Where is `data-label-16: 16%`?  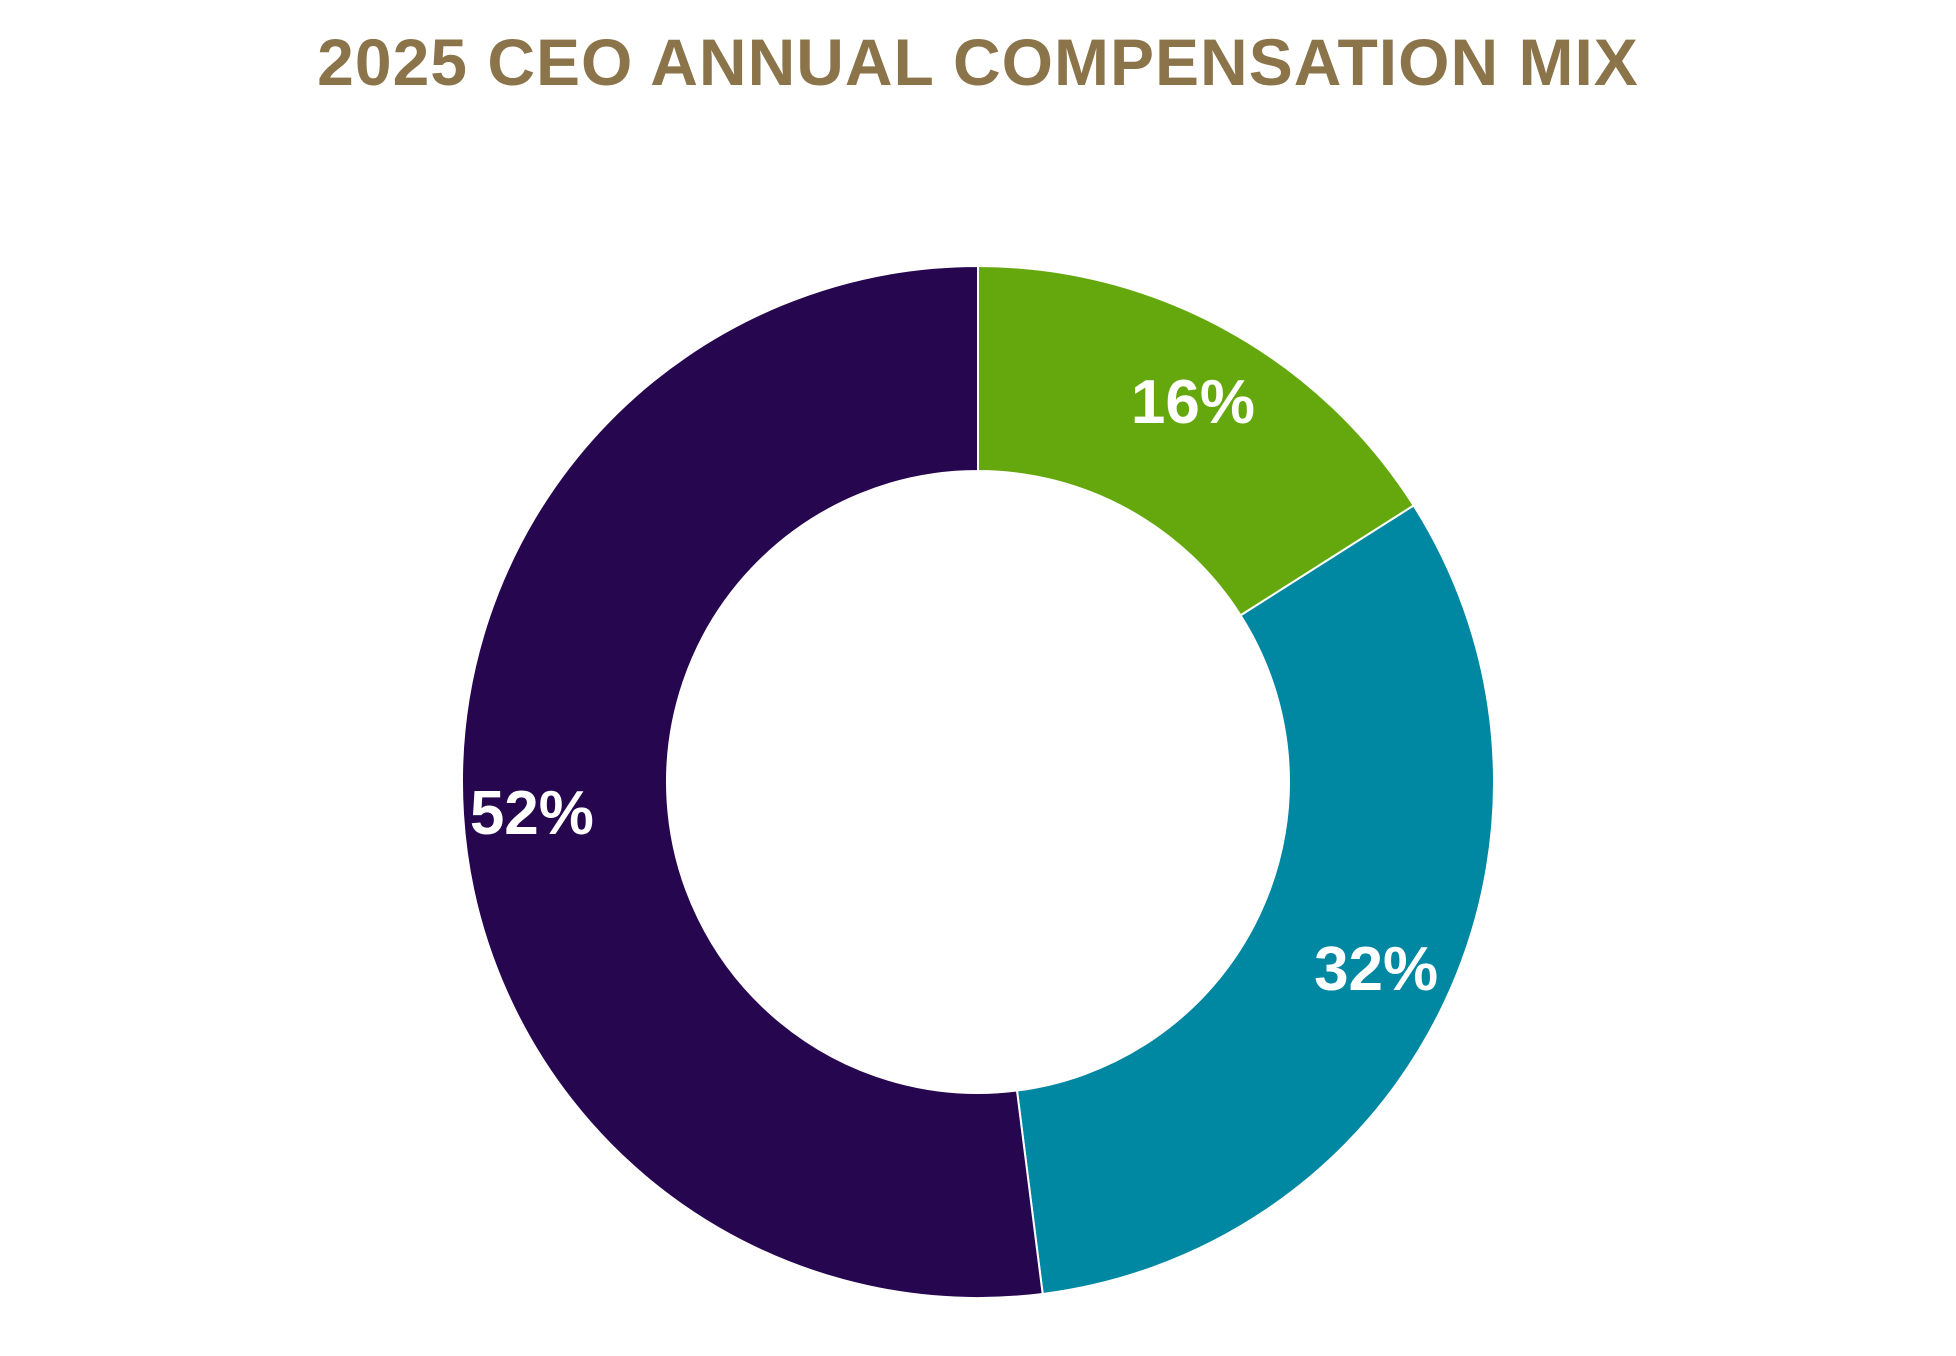 data-label-16: 16% is located at coordinates (1193, 402).